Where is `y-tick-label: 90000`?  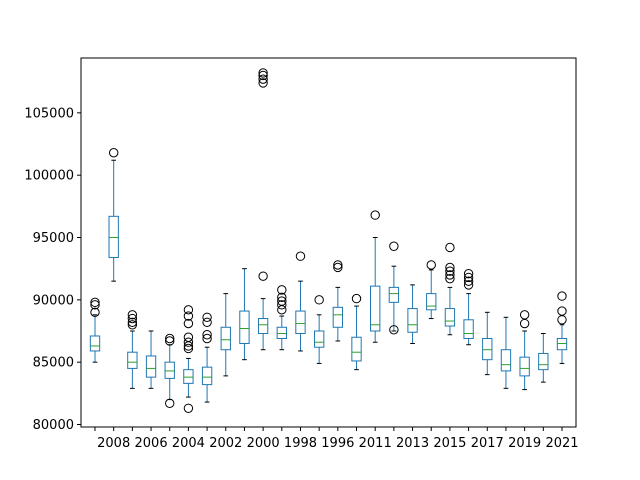 y-tick-label: 90000 is located at coordinates (53, 300).